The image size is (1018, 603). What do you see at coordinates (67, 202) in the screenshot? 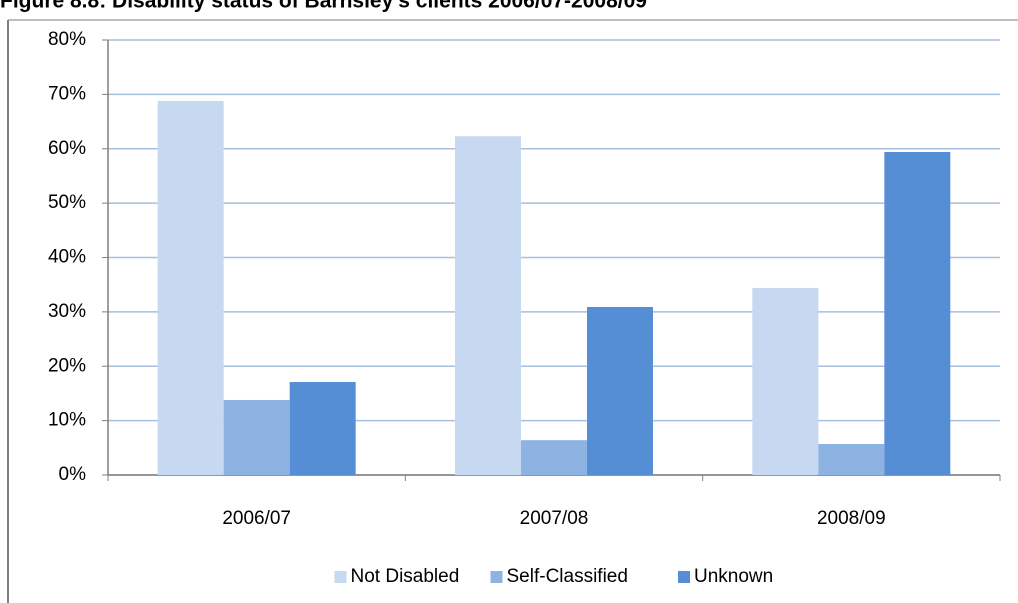
I see `y-tick-label: 50%` at bounding box center [67, 202].